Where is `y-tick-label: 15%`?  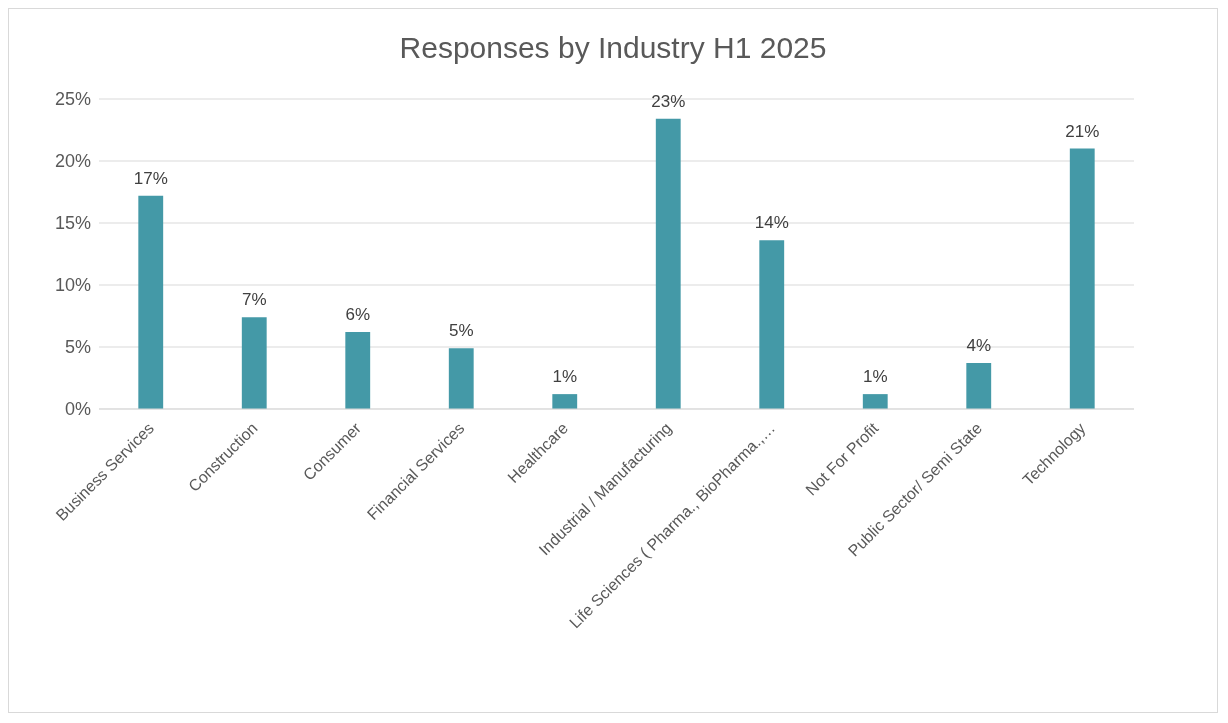 y-tick-label: 15% is located at coordinates (72, 223).